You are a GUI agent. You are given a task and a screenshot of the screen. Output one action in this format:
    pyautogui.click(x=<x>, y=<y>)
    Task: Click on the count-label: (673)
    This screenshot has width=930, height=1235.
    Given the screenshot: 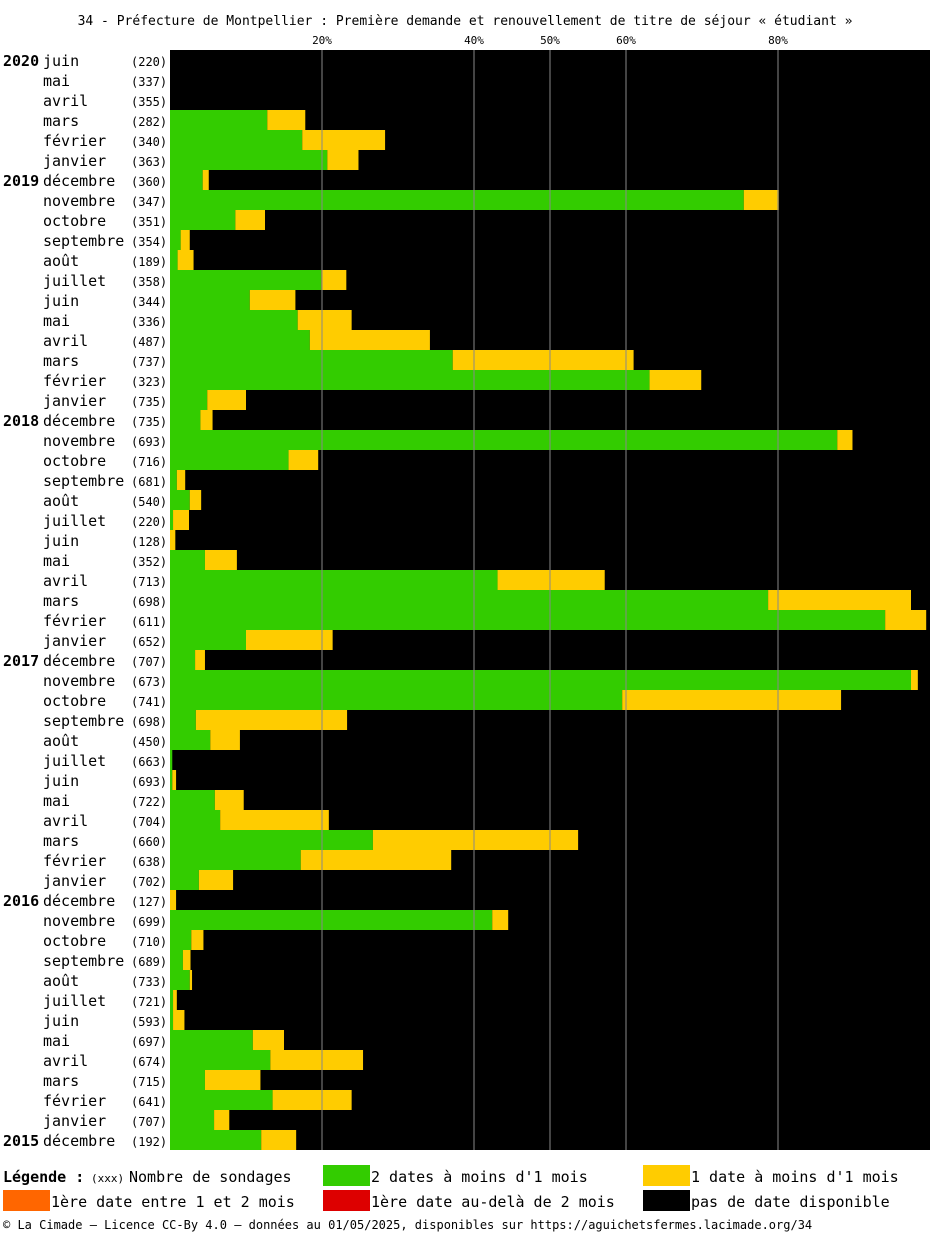 What is the action you would take?
    pyautogui.click(x=149, y=682)
    